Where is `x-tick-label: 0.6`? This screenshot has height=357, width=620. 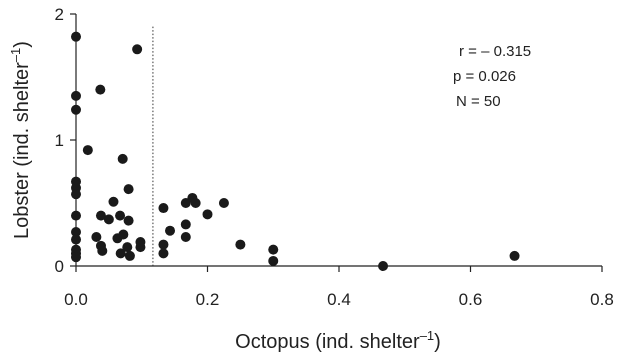 x-tick-label: 0.6 is located at coordinates (471, 299).